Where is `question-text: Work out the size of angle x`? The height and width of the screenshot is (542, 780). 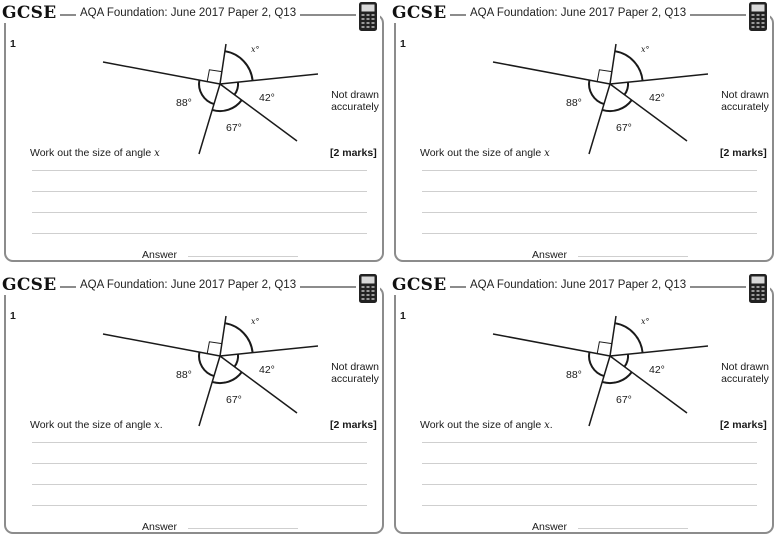
question-text: Work out the size of angle x is located at coordinates (485, 153).